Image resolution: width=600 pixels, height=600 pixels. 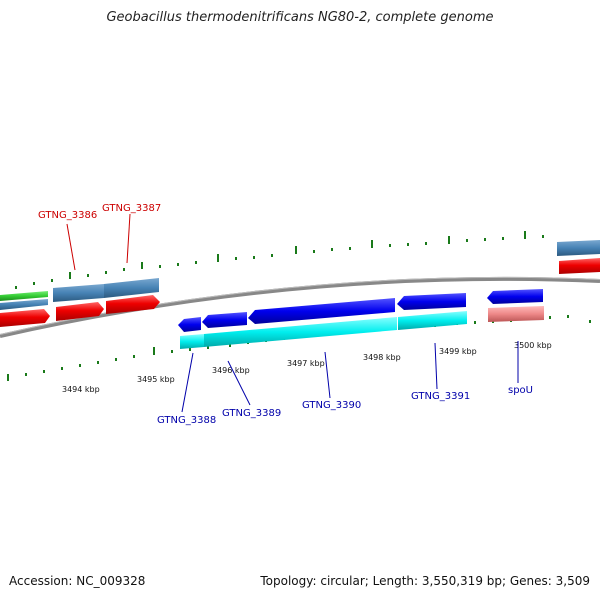 I want to click on kbp-label-3499: 3499 kbp, so click(x=458, y=351).